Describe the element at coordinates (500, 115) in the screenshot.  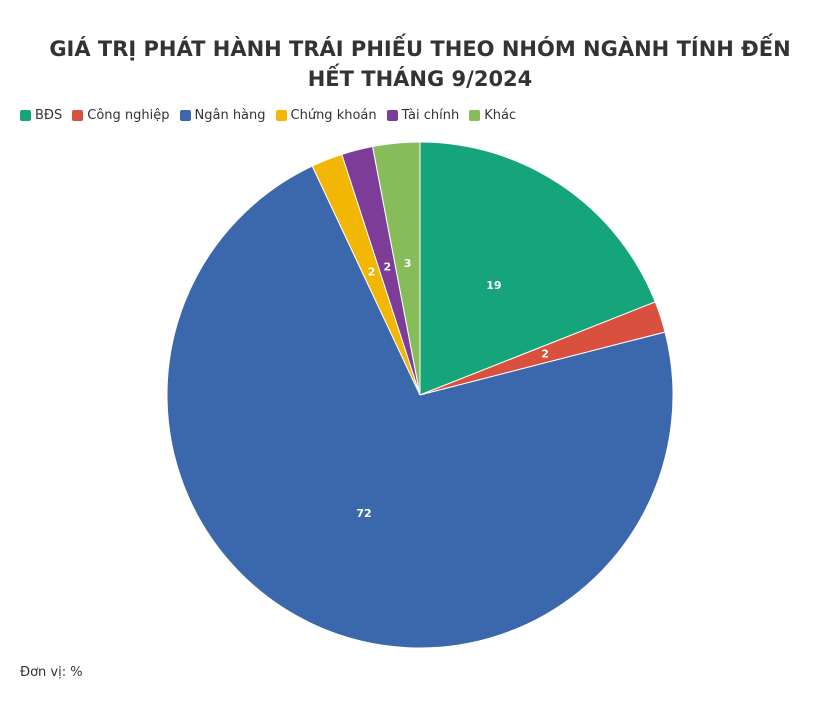
I see `legend-label: Khác` at that location.